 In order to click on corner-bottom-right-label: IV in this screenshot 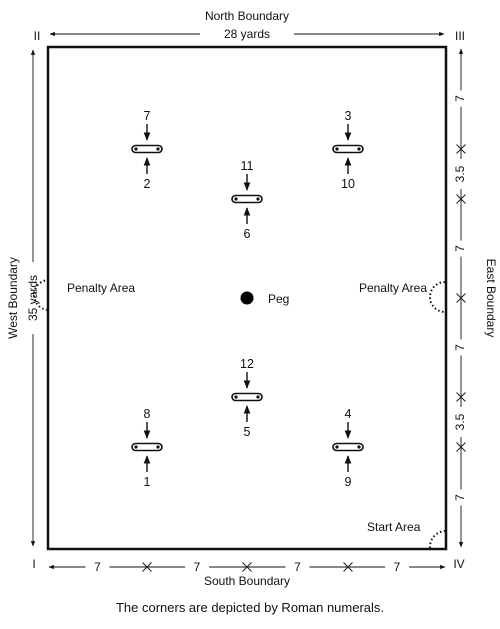, I will do `click(458, 564)`.